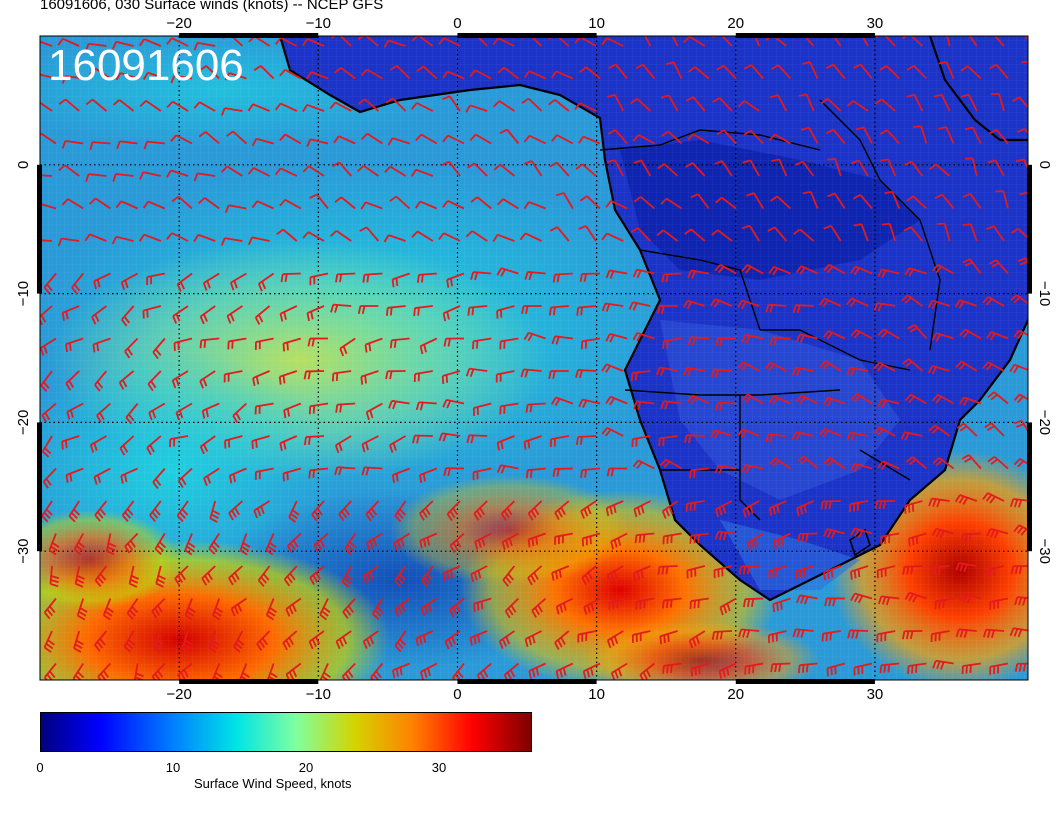  What do you see at coordinates (805, 35) in the screenshot?
I see `frame-bar` at bounding box center [805, 35].